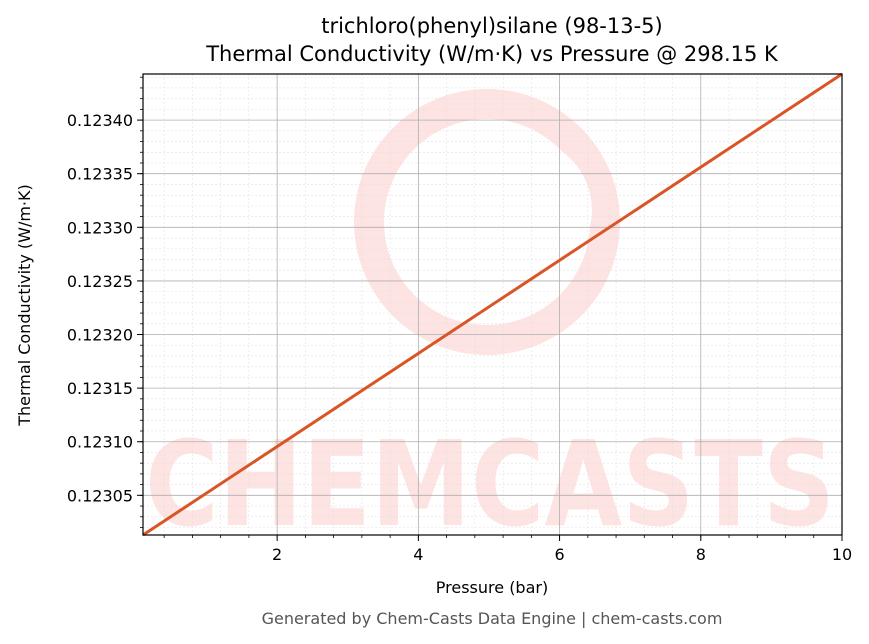 The height and width of the screenshot is (644, 869). What do you see at coordinates (100, 388) in the screenshot?
I see `y-tick-label: 0.12315` at bounding box center [100, 388].